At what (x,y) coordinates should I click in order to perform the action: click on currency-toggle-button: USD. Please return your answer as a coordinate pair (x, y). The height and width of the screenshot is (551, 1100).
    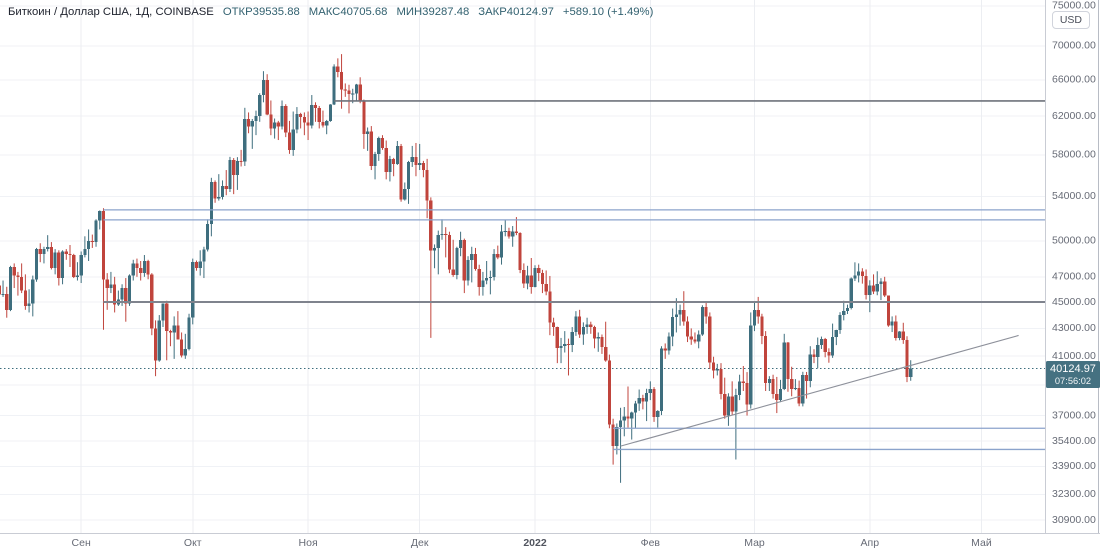
    Looking at the image, I should click on (1070, 20).